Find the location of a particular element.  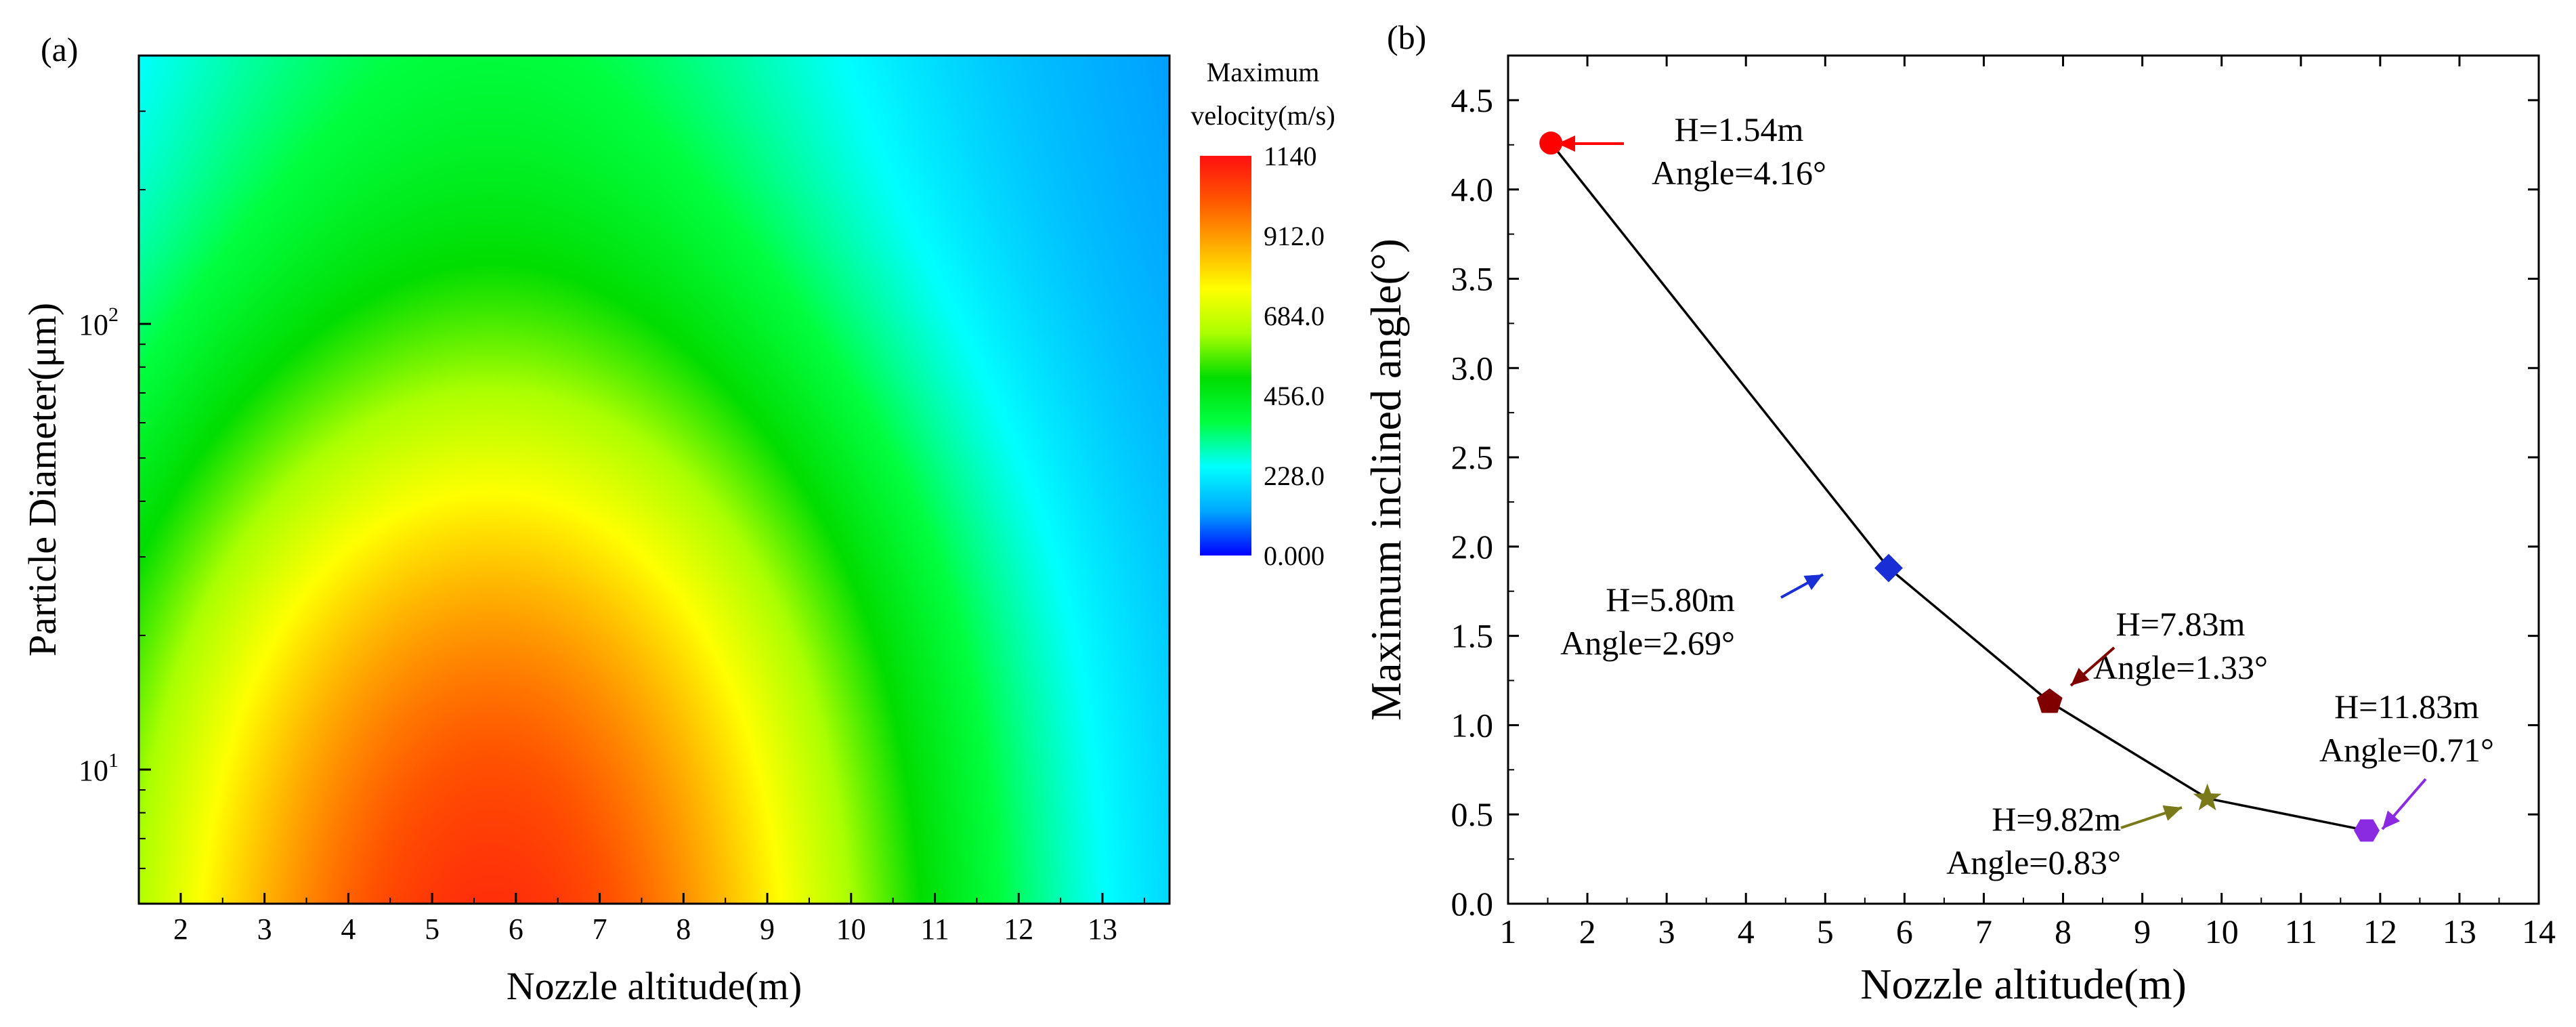

annotation-angle-label: Angle=0.83° is located at coordinates (2033, 862).